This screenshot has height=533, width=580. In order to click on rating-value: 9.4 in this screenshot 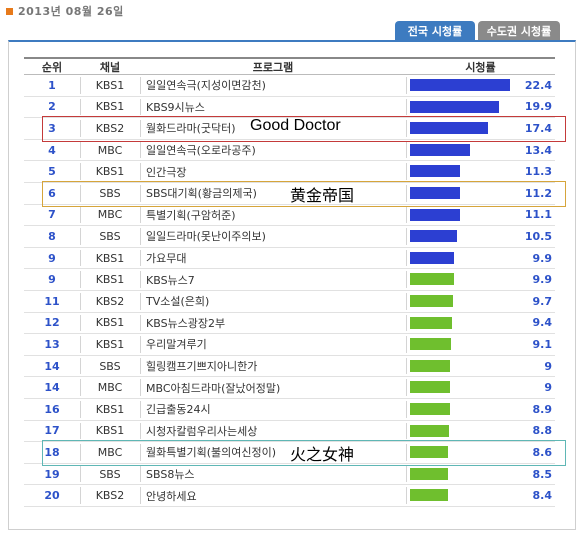, I will do `click(542, 323)`.